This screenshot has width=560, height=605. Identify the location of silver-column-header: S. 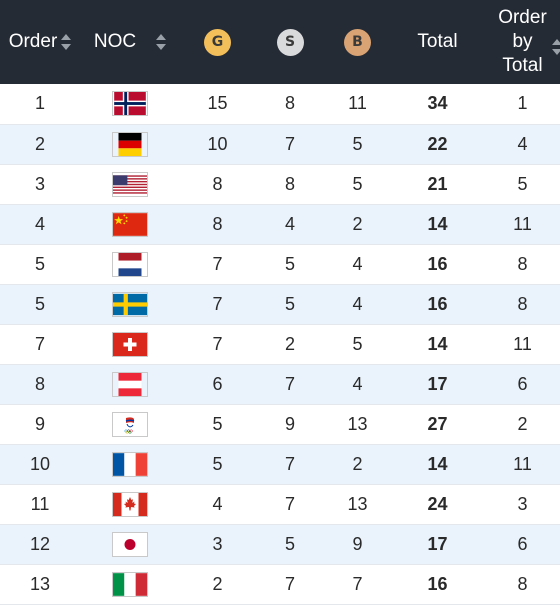
(290, 42).